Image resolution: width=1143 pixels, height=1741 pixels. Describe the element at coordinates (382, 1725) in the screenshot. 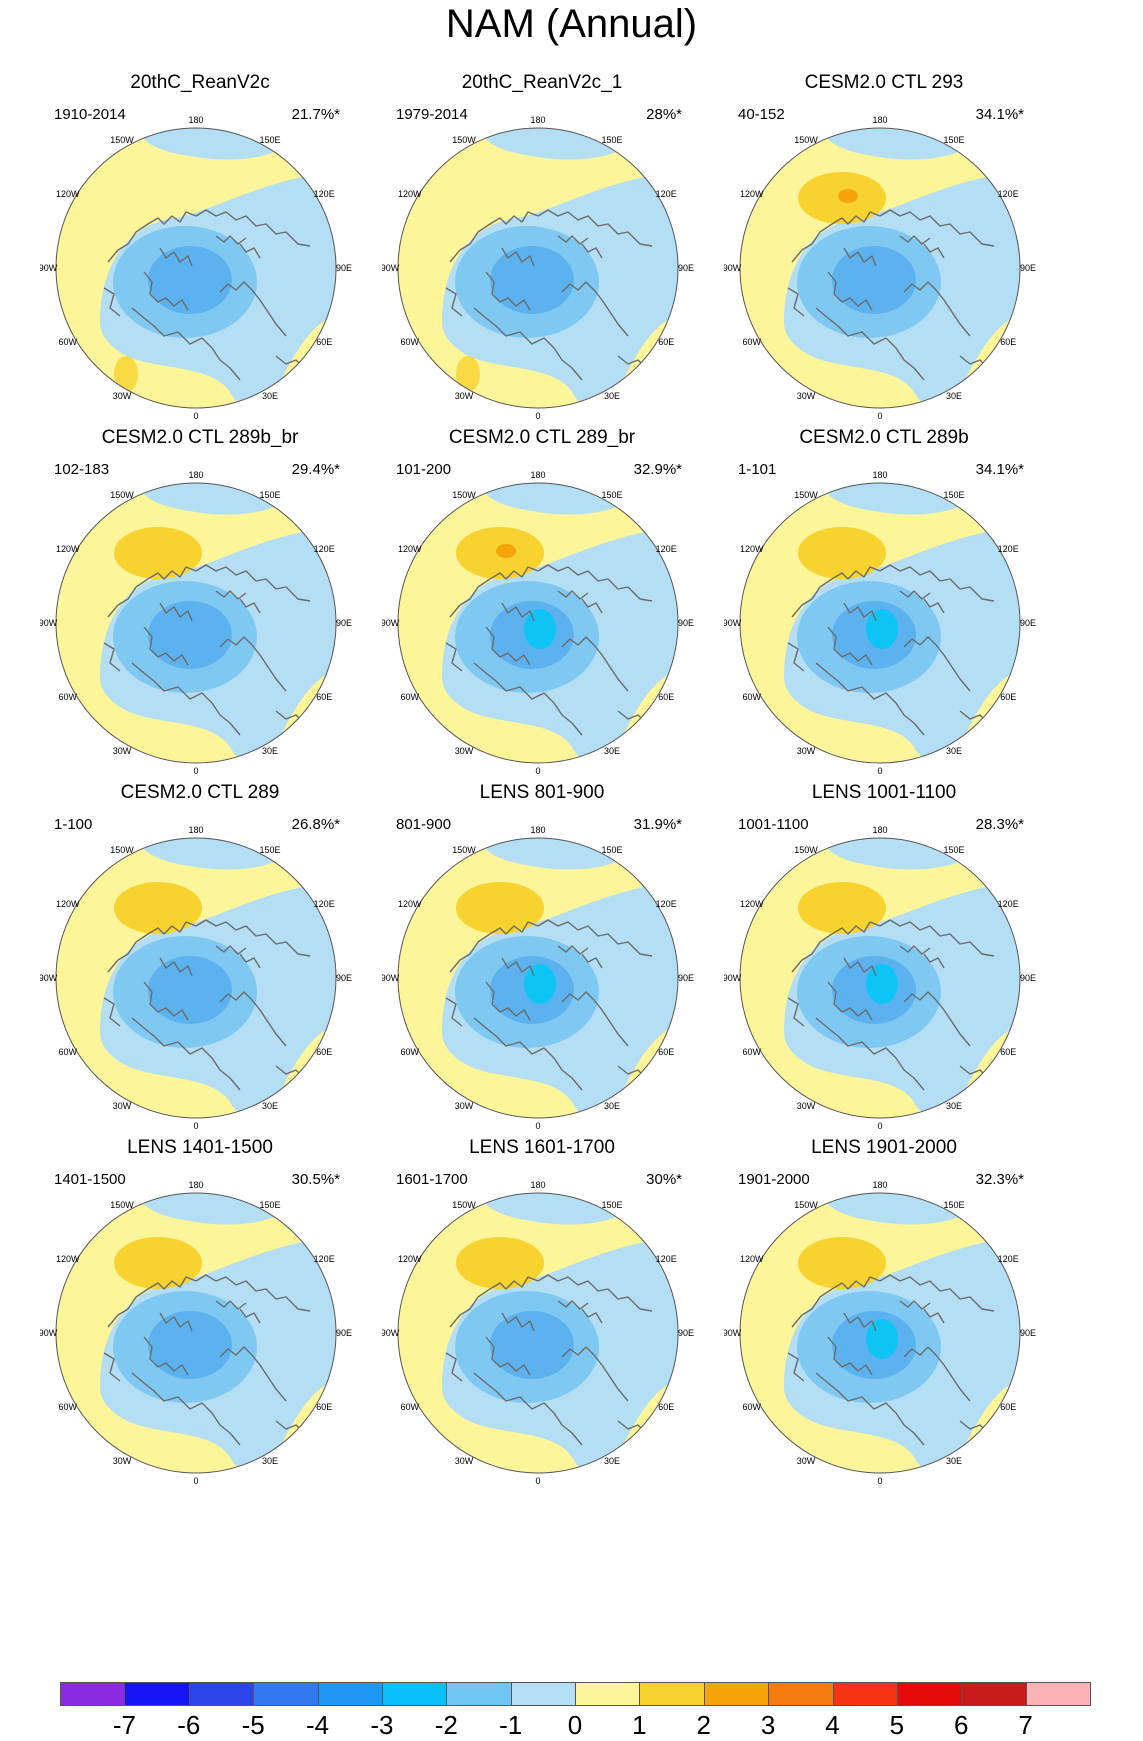

I see `colorbar-label: -3` at that location.